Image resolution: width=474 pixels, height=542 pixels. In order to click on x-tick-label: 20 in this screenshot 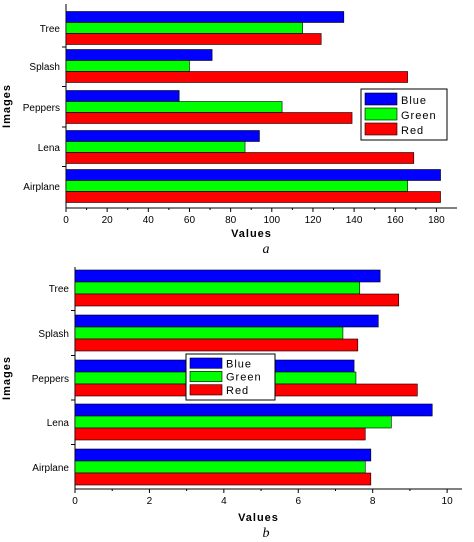, I will do `click(108, 220)`.